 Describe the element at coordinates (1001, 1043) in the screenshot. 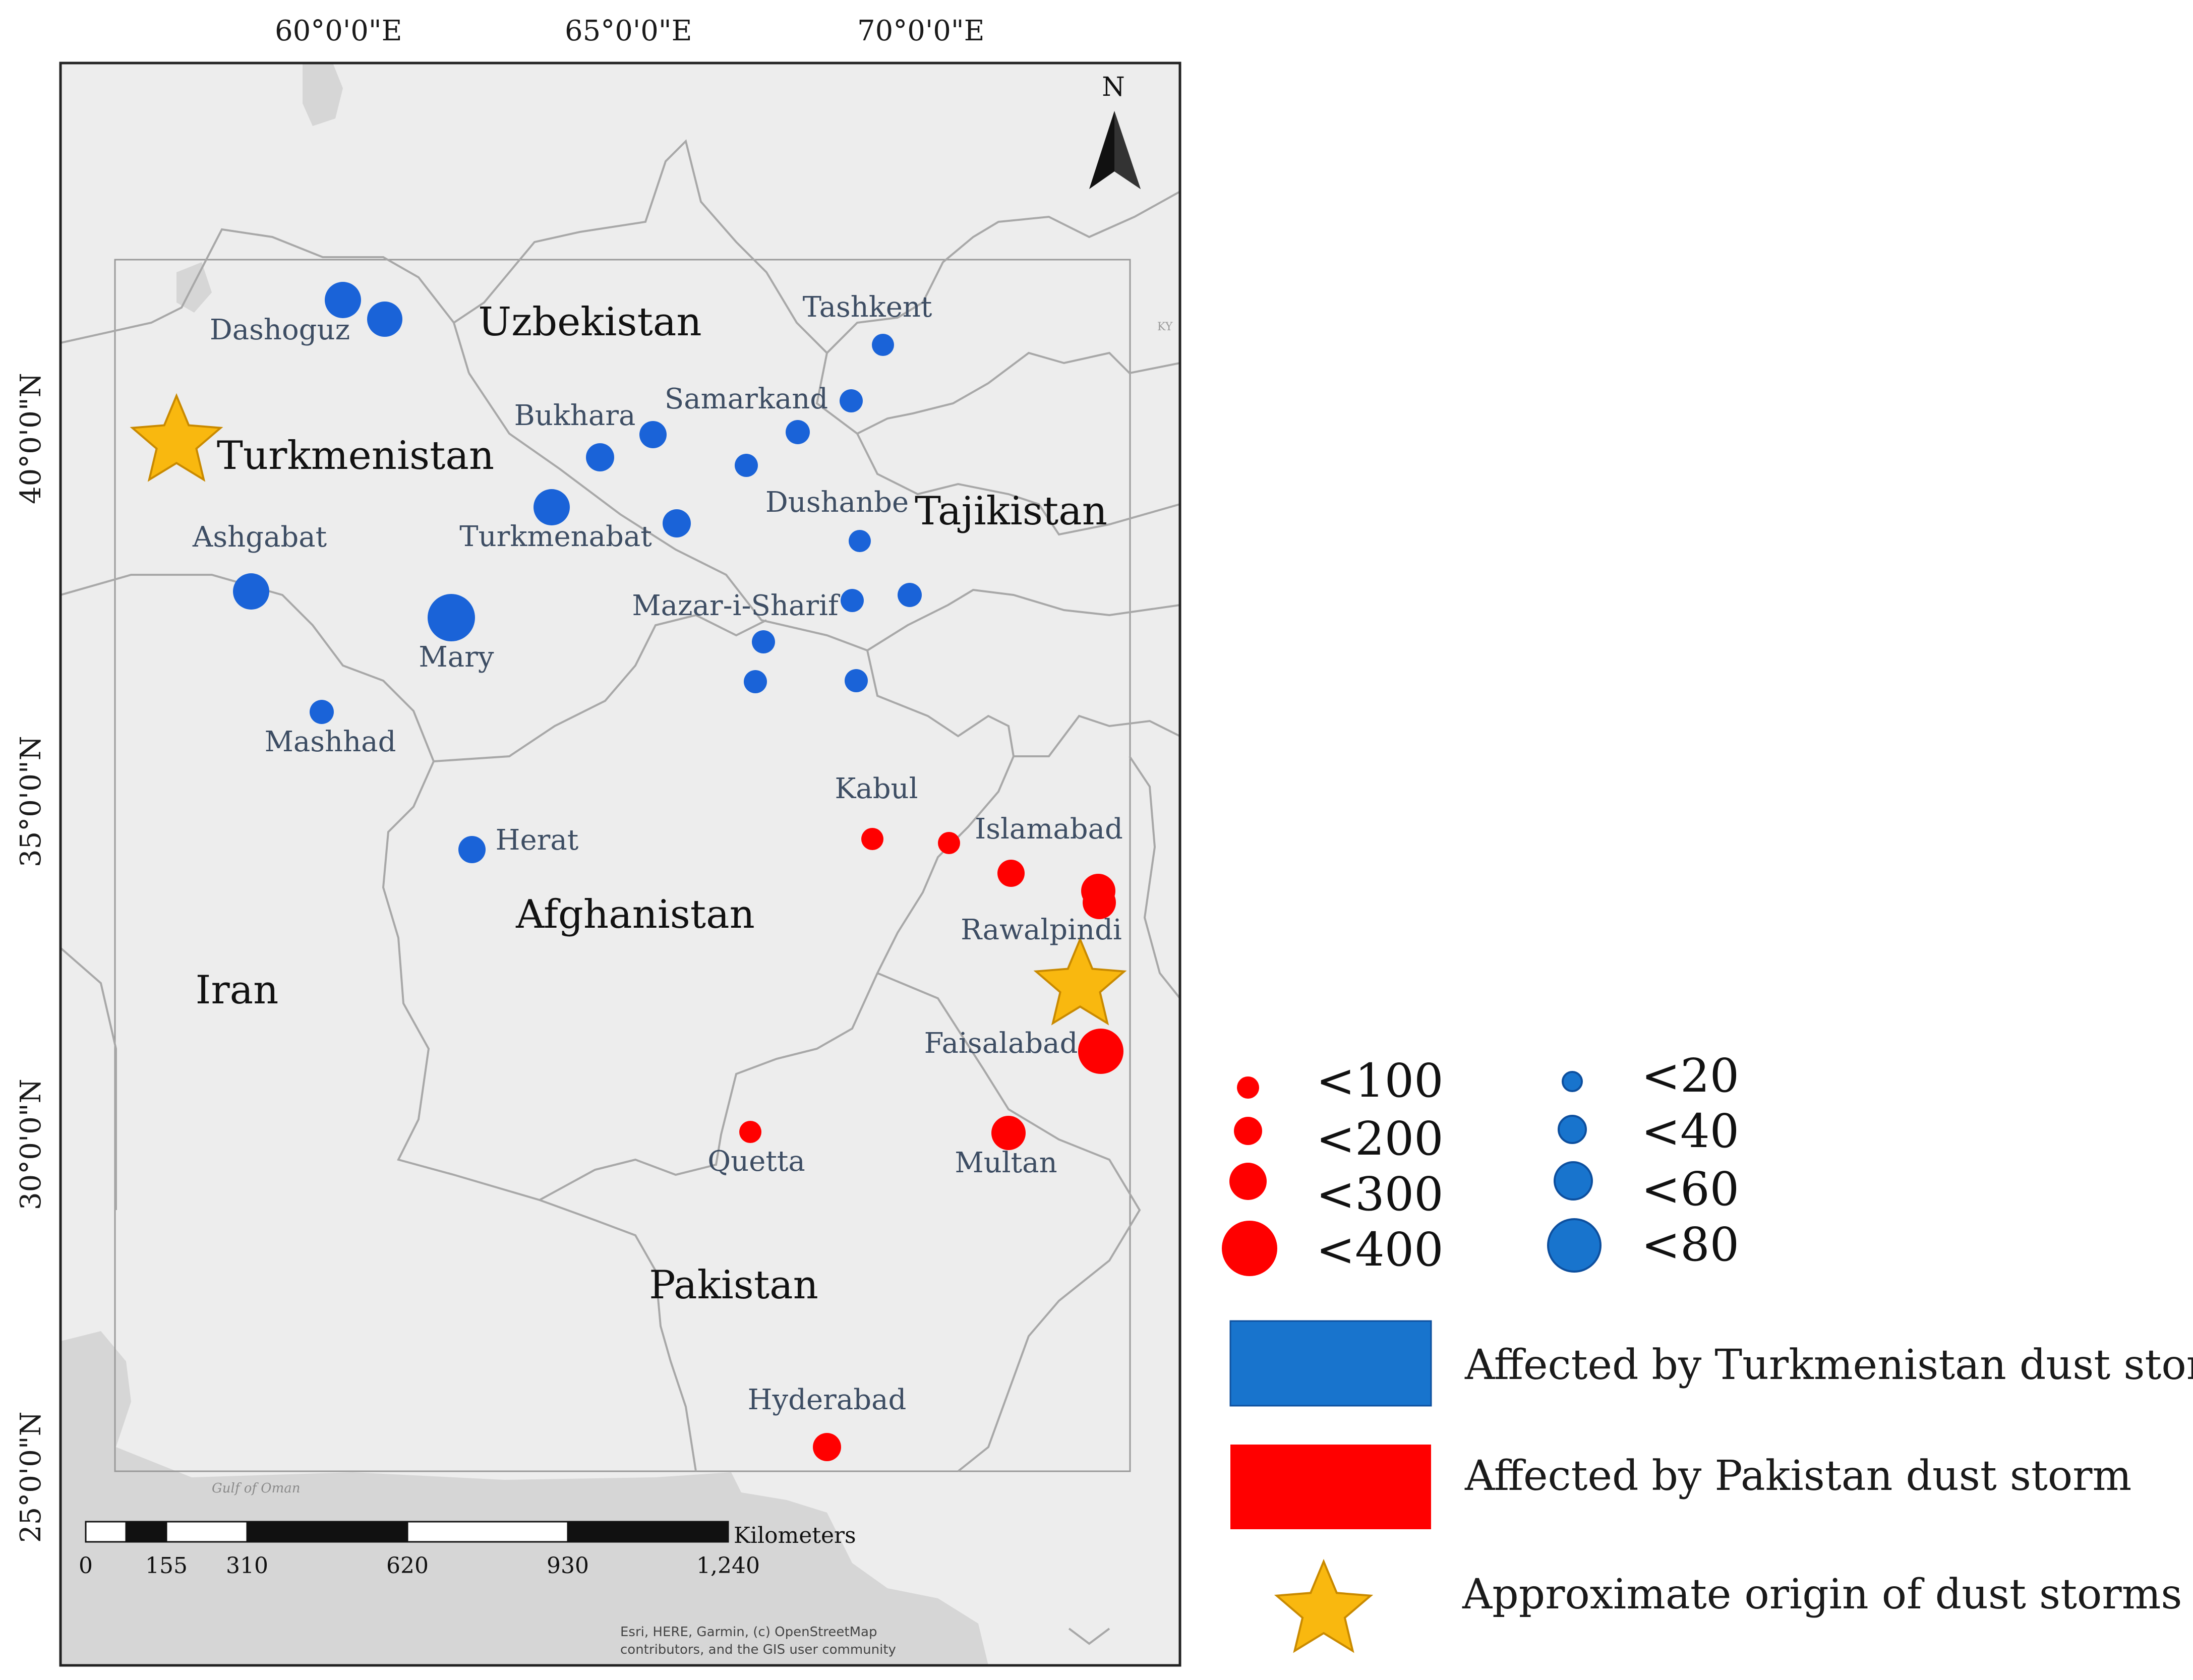

I see `city-label-faisalabad: Faisalabad` at that location.